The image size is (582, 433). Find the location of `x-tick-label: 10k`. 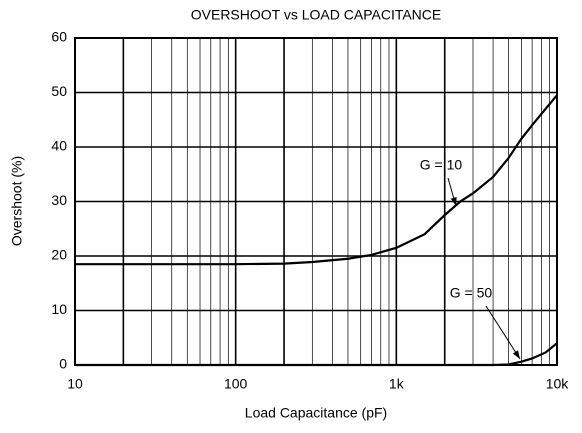

x-tick-label: 10k is located at coordinates (558, 384).